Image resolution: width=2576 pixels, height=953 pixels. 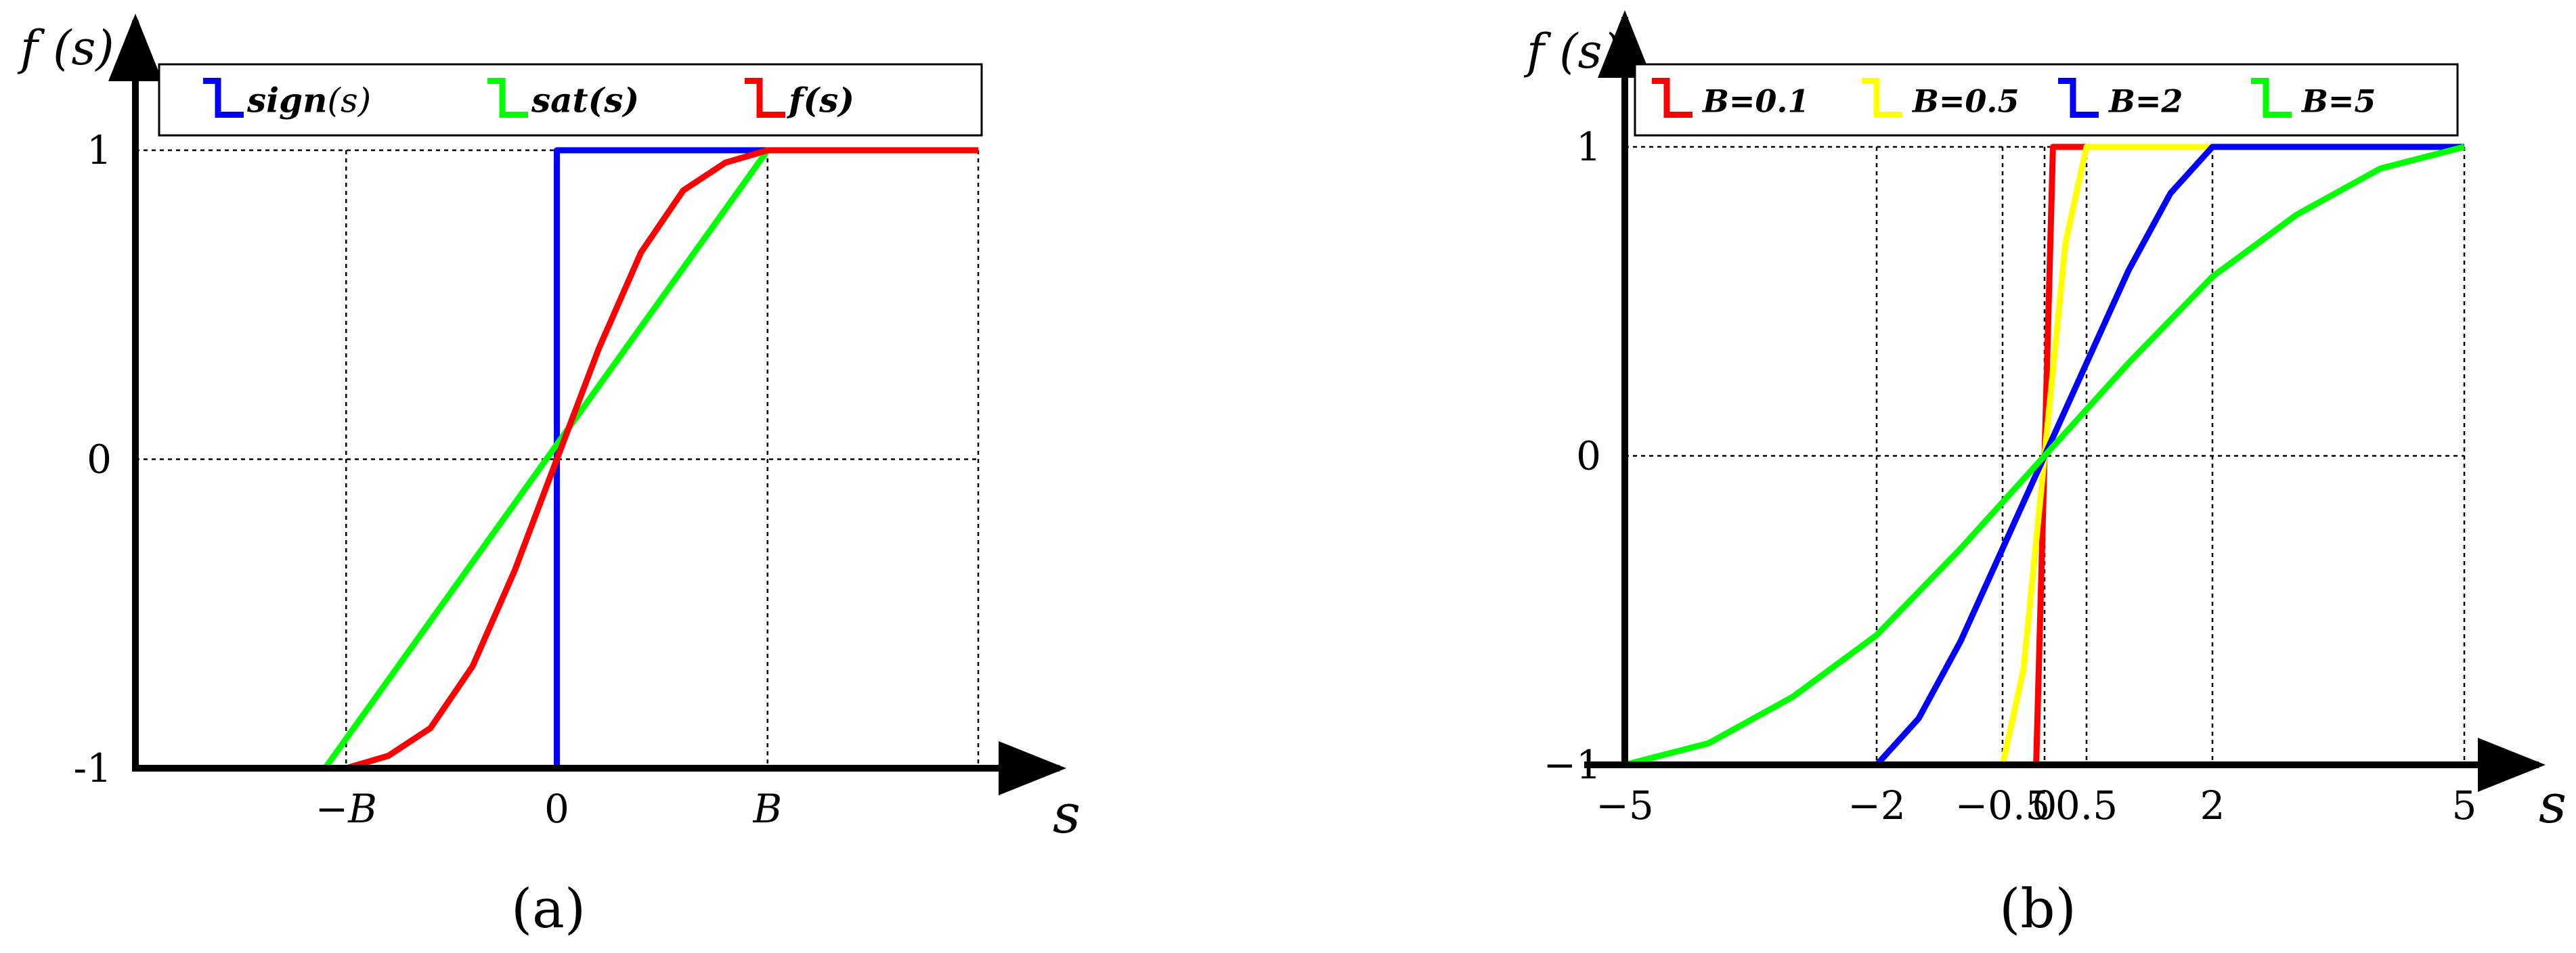 I want to click on legend-a: sign(s) sat(s) f(s), so click(x=570, y=100).